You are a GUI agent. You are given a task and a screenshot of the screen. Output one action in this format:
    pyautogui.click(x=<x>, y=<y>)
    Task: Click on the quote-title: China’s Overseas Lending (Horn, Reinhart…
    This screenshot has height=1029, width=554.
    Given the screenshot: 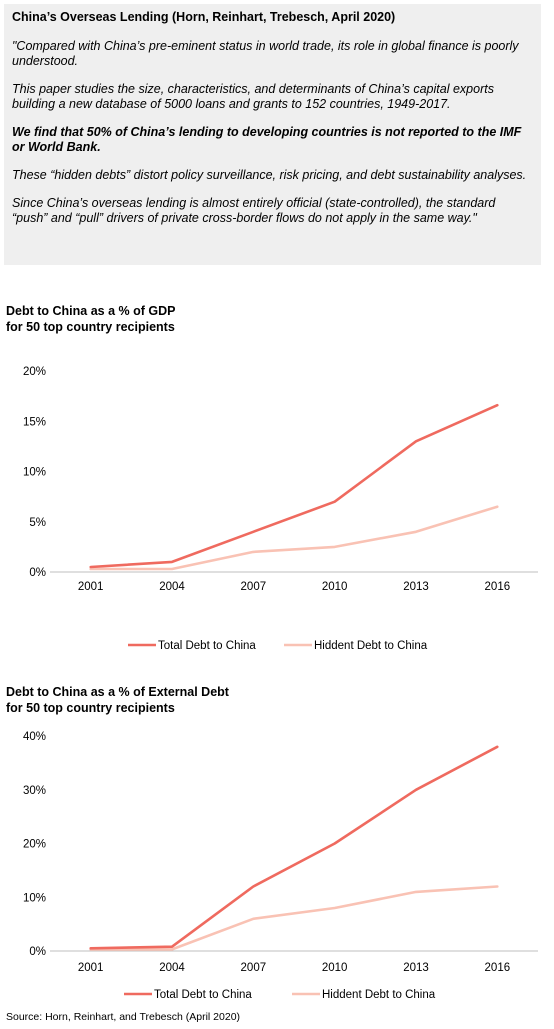 What is the action you would take?
    pyautogui.click(x=204, y=17)
    